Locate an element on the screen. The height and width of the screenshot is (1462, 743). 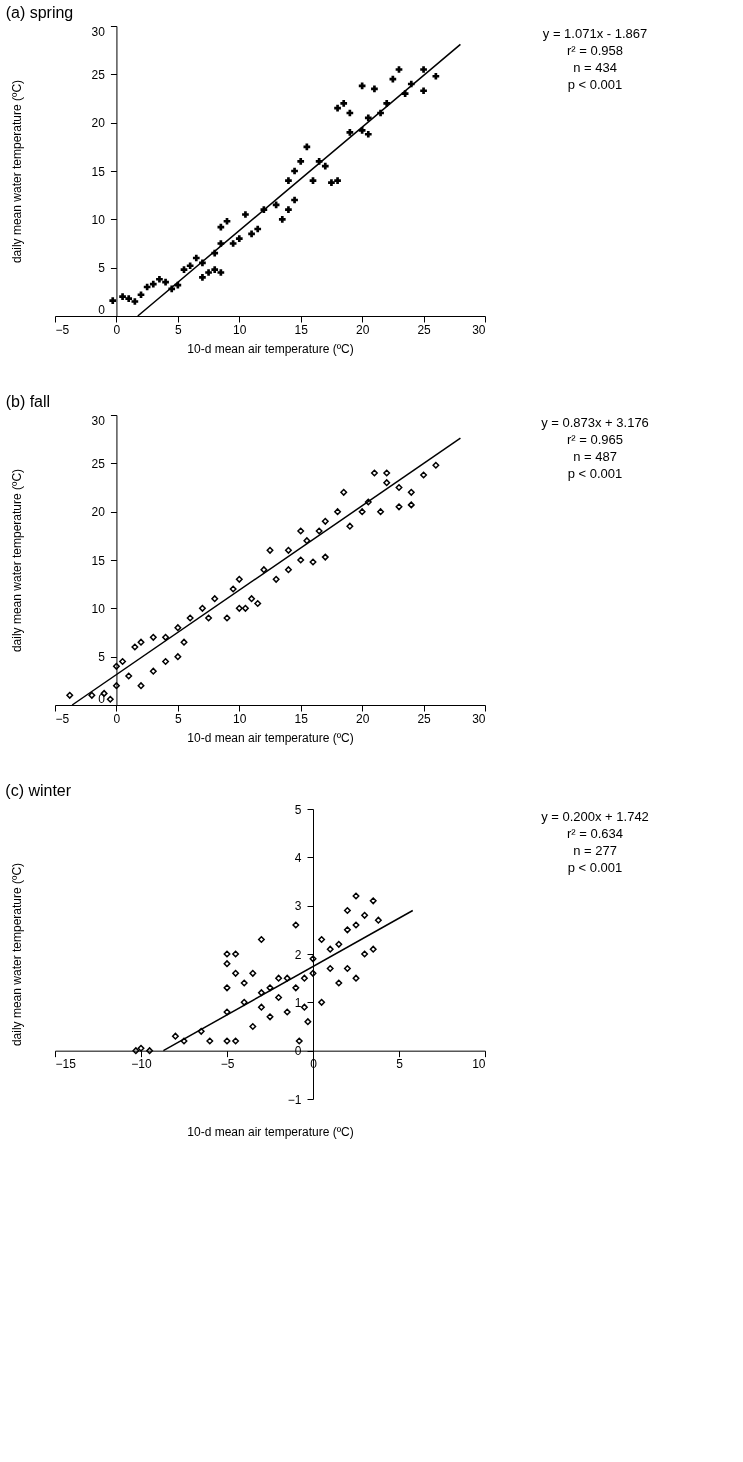
text: r² = 0.634 is located at coordinates (595, 833).